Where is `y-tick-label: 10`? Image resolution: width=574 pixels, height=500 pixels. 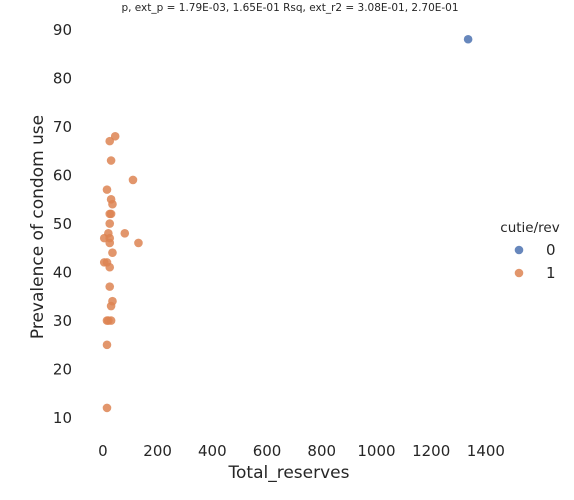
y-tick-label: 10 is located at coordinates (62, 418).